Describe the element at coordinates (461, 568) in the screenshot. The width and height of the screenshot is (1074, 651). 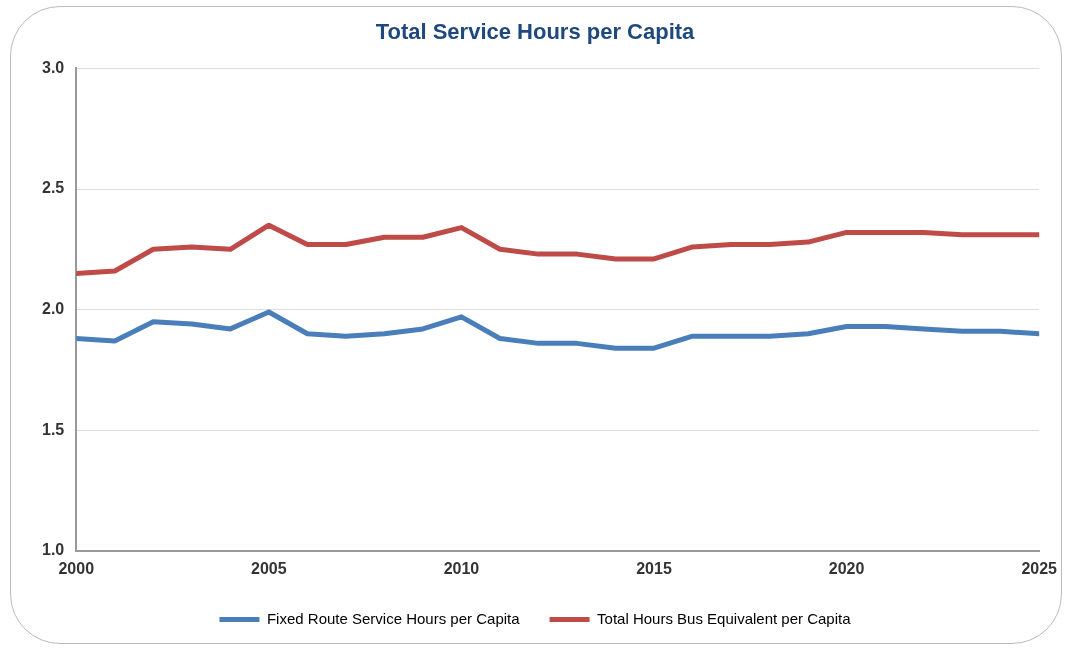
I see `x-tick-label: 2010` at that location.